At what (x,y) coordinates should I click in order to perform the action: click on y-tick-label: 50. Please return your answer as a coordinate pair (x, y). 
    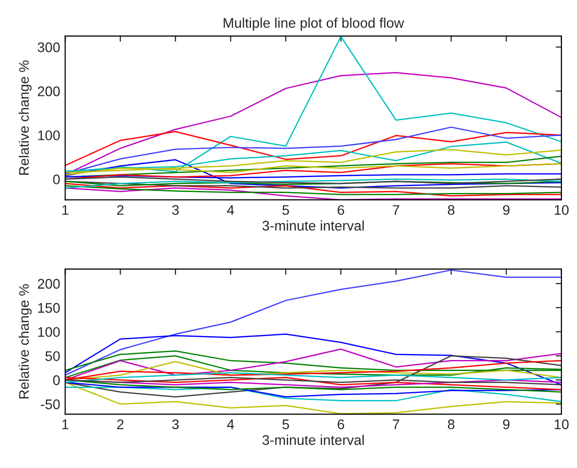
    Looking at the image, I should click on (52, 356).